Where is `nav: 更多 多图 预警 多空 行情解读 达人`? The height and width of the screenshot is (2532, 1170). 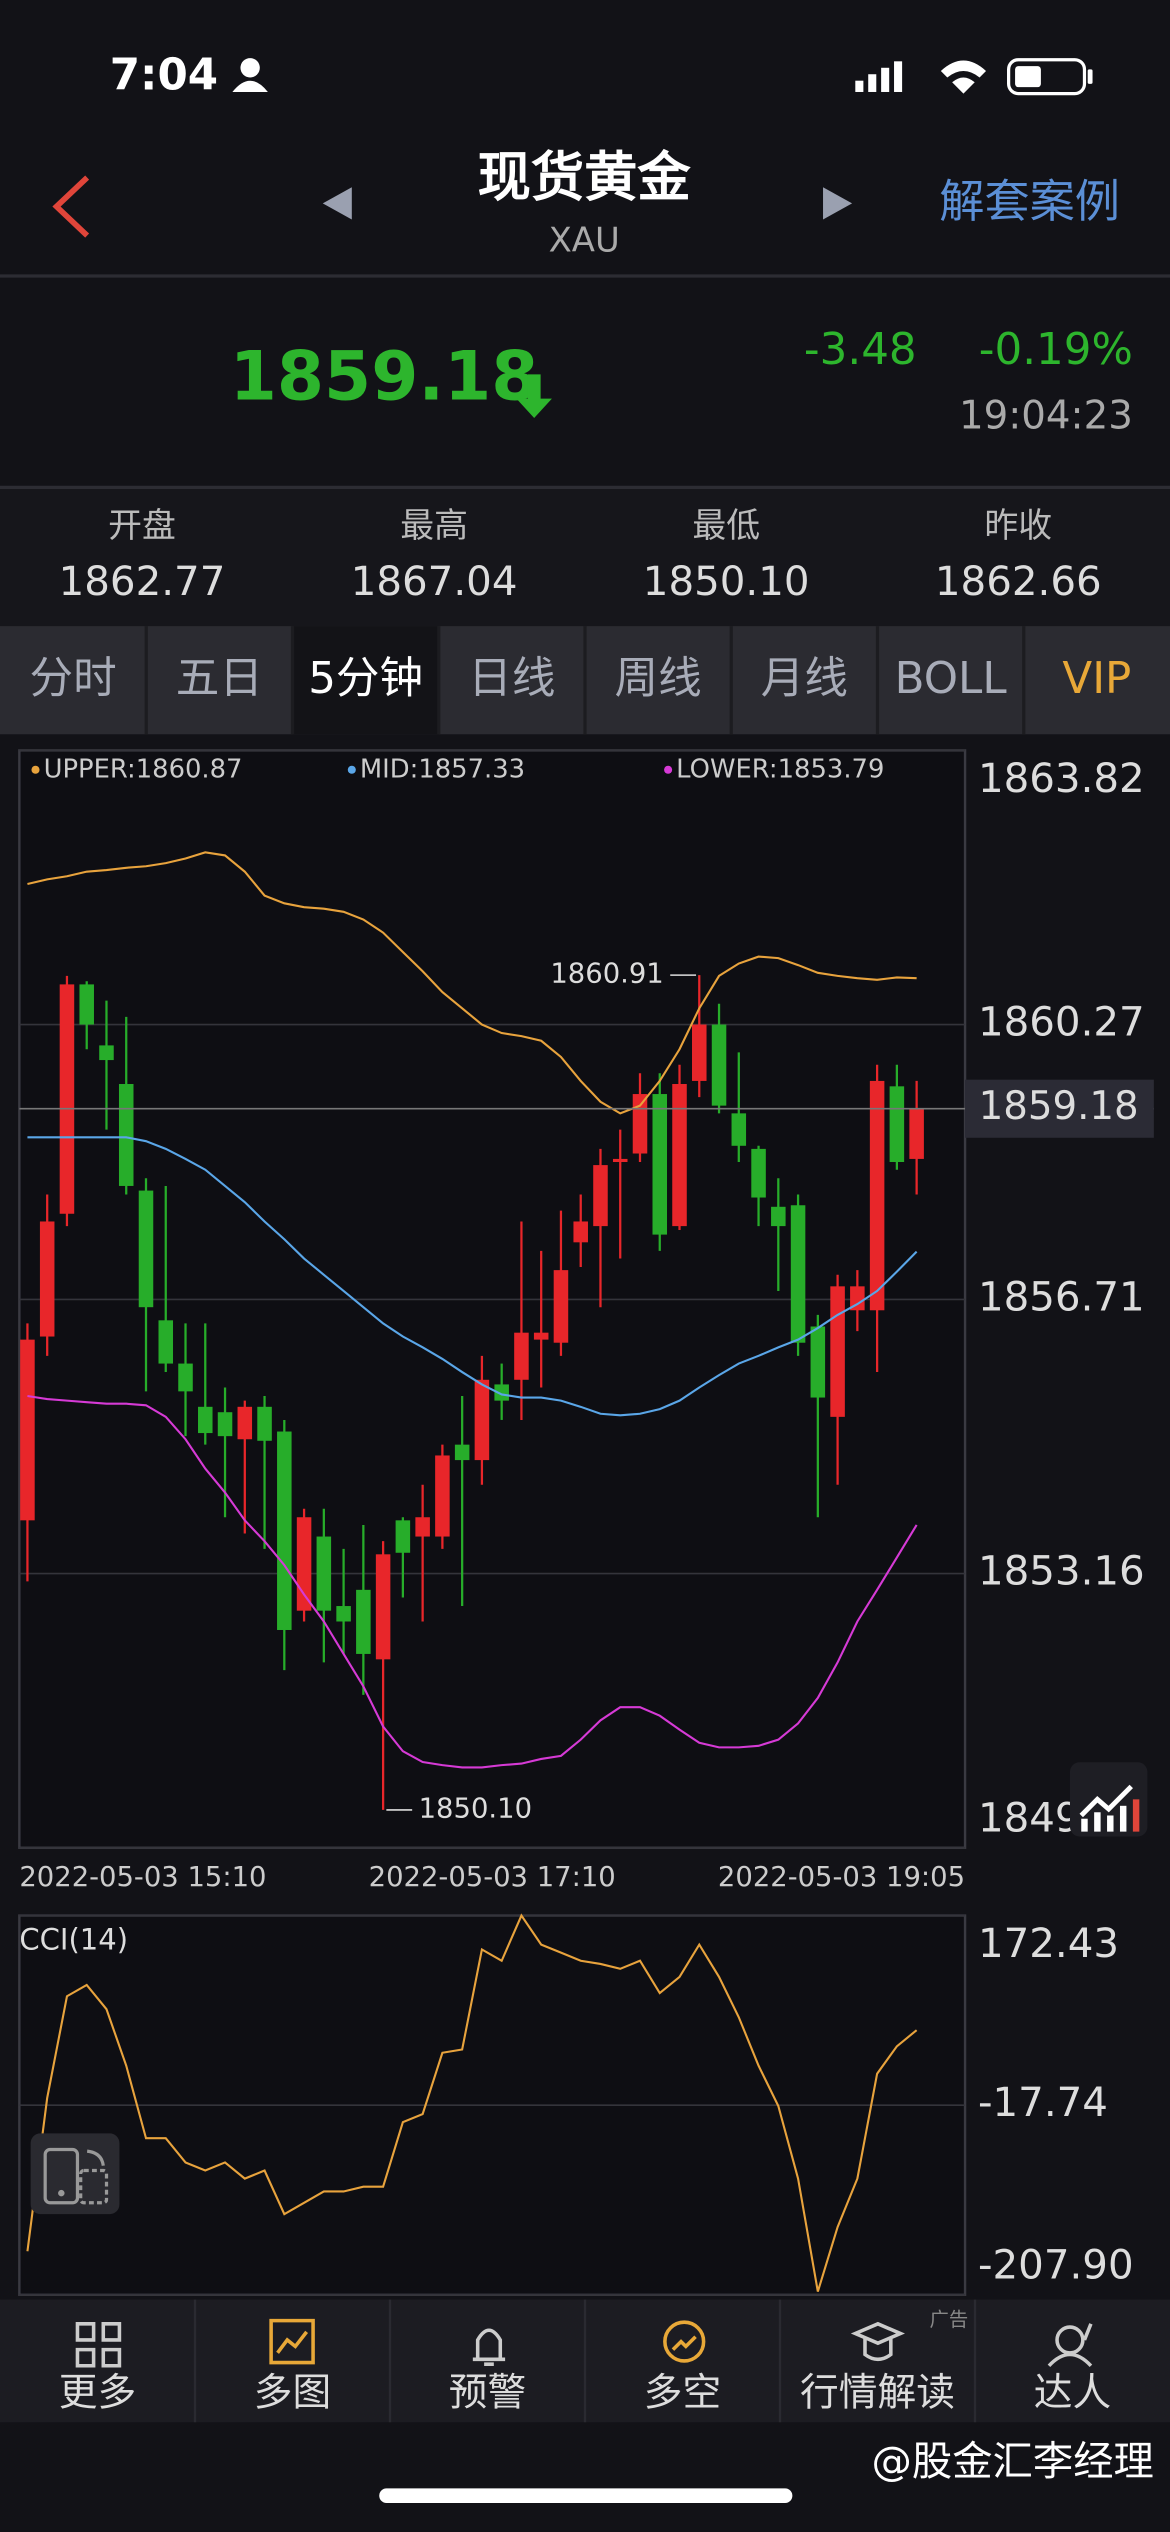
nav: 更多 多图 预警 多空 行情解读 达人 is located at coordinates (585, 2361).